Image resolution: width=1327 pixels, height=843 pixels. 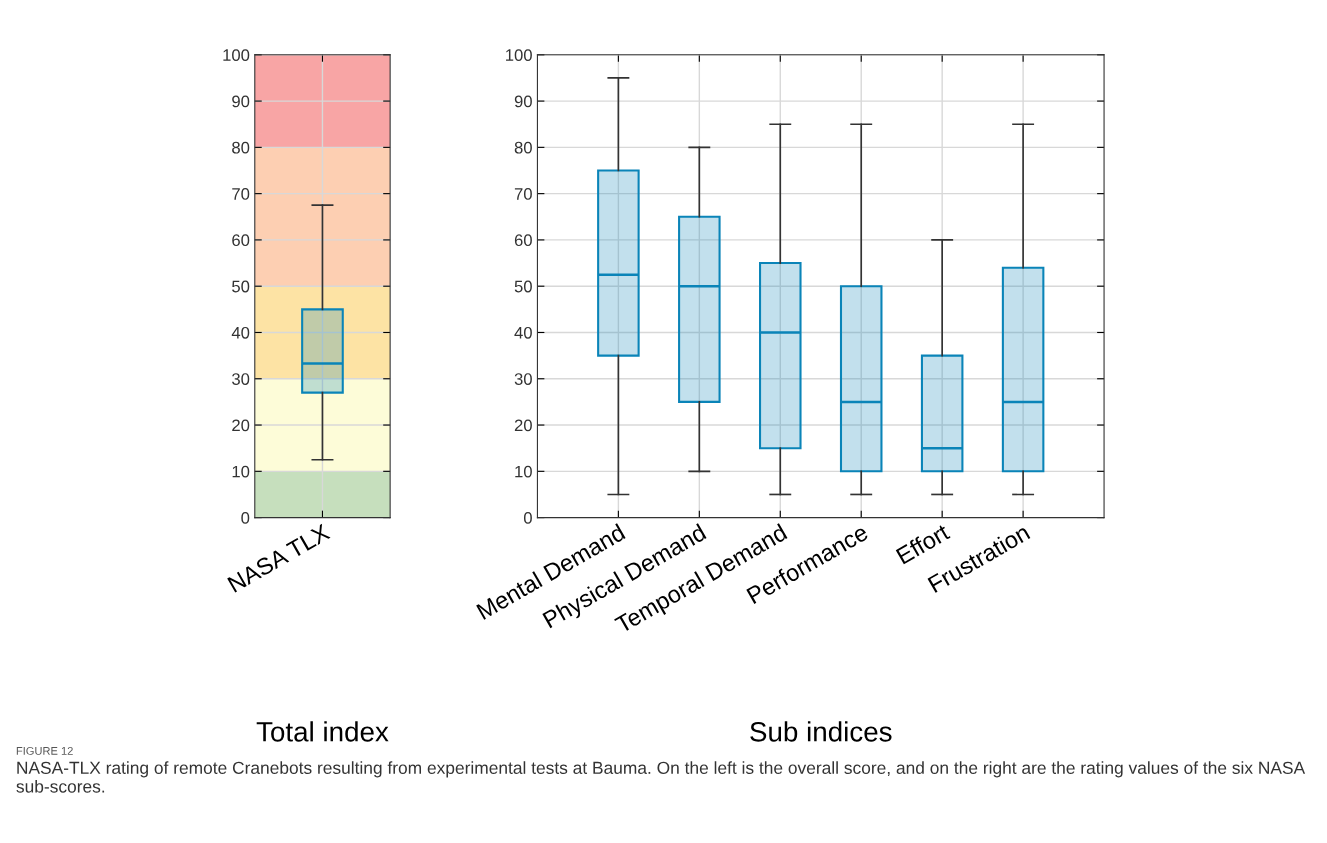 What do you see at coordinates (44, 750) in the screenshot?
I see `caption: FIGURE 12` at bounding box center [44, 750].